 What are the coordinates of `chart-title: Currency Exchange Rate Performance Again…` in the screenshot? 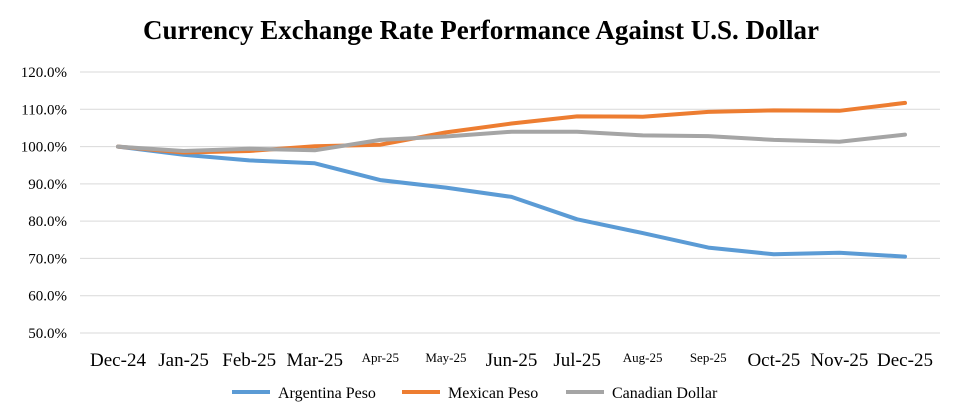 It's located at (481, 30).